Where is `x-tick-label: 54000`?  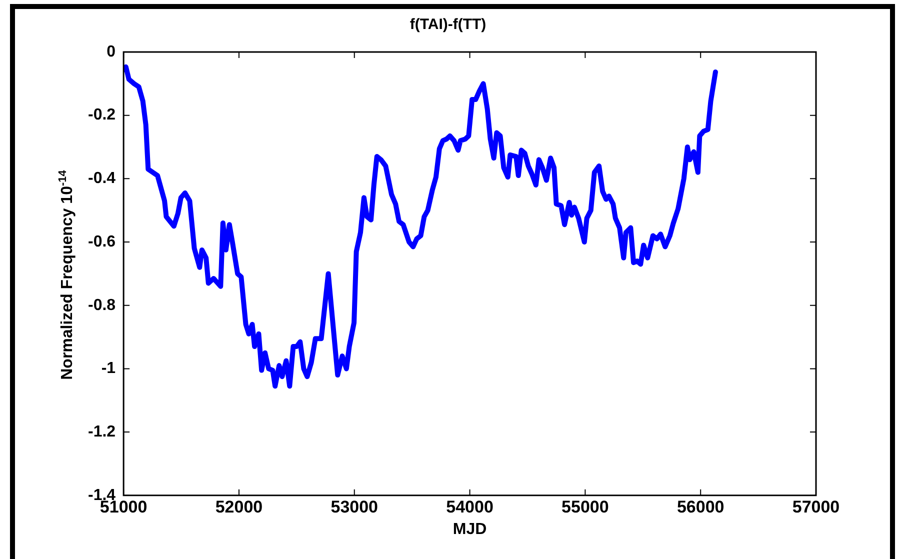
x-tick-label: 54000 is located at coordinates (470, 506).